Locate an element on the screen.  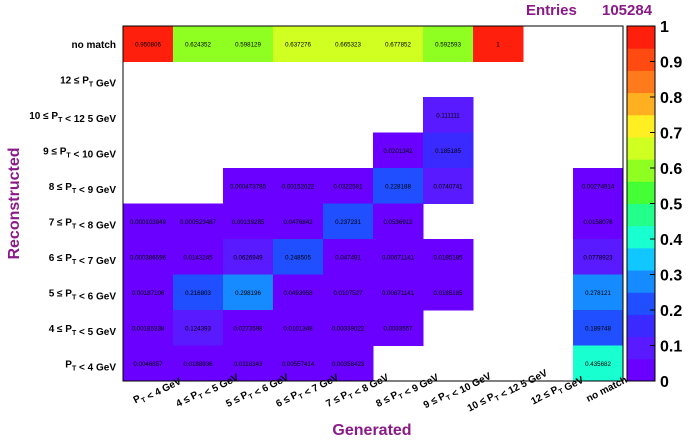
cell-value-label: 0.189748 is located at coordinates (598, 328).